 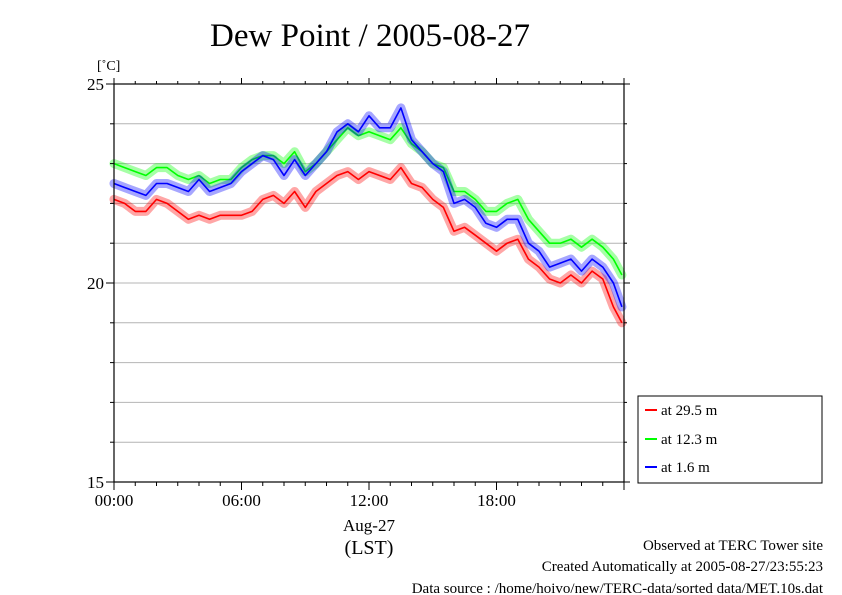 I want to click on y-tick-label: 15, so click(x=95, y=482).